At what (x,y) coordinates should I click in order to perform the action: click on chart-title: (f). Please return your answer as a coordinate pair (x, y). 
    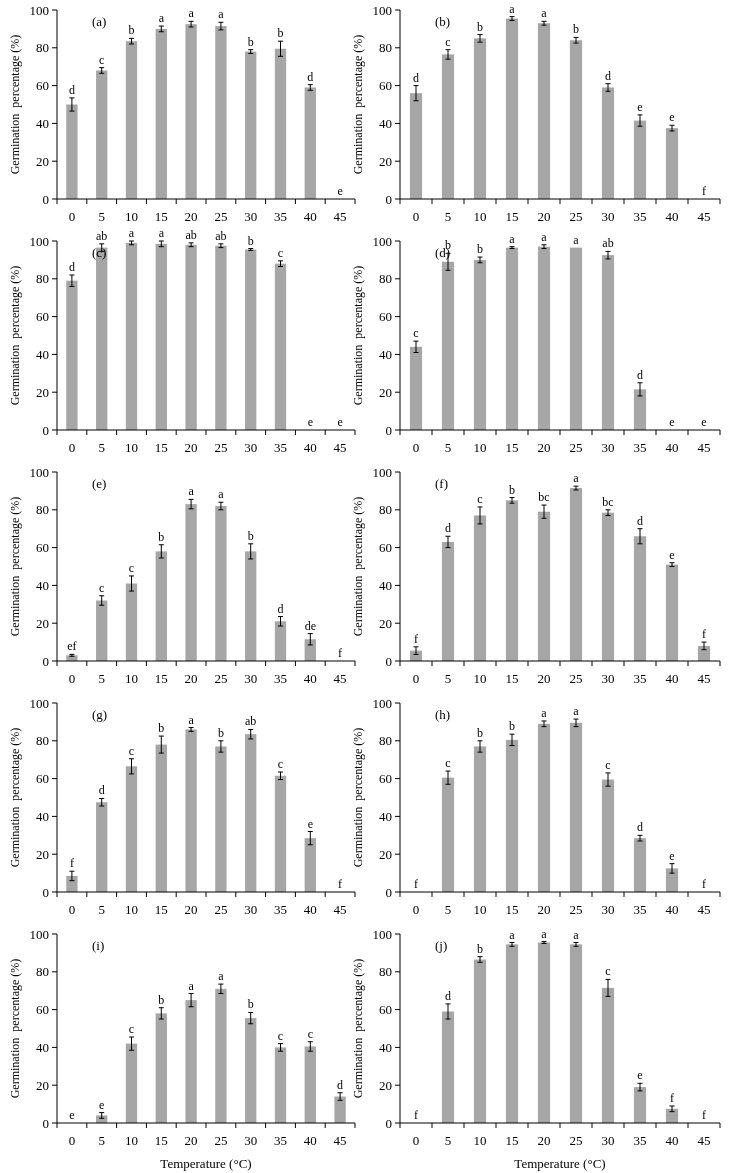
    Looking at the image, I should click on (441, 483).